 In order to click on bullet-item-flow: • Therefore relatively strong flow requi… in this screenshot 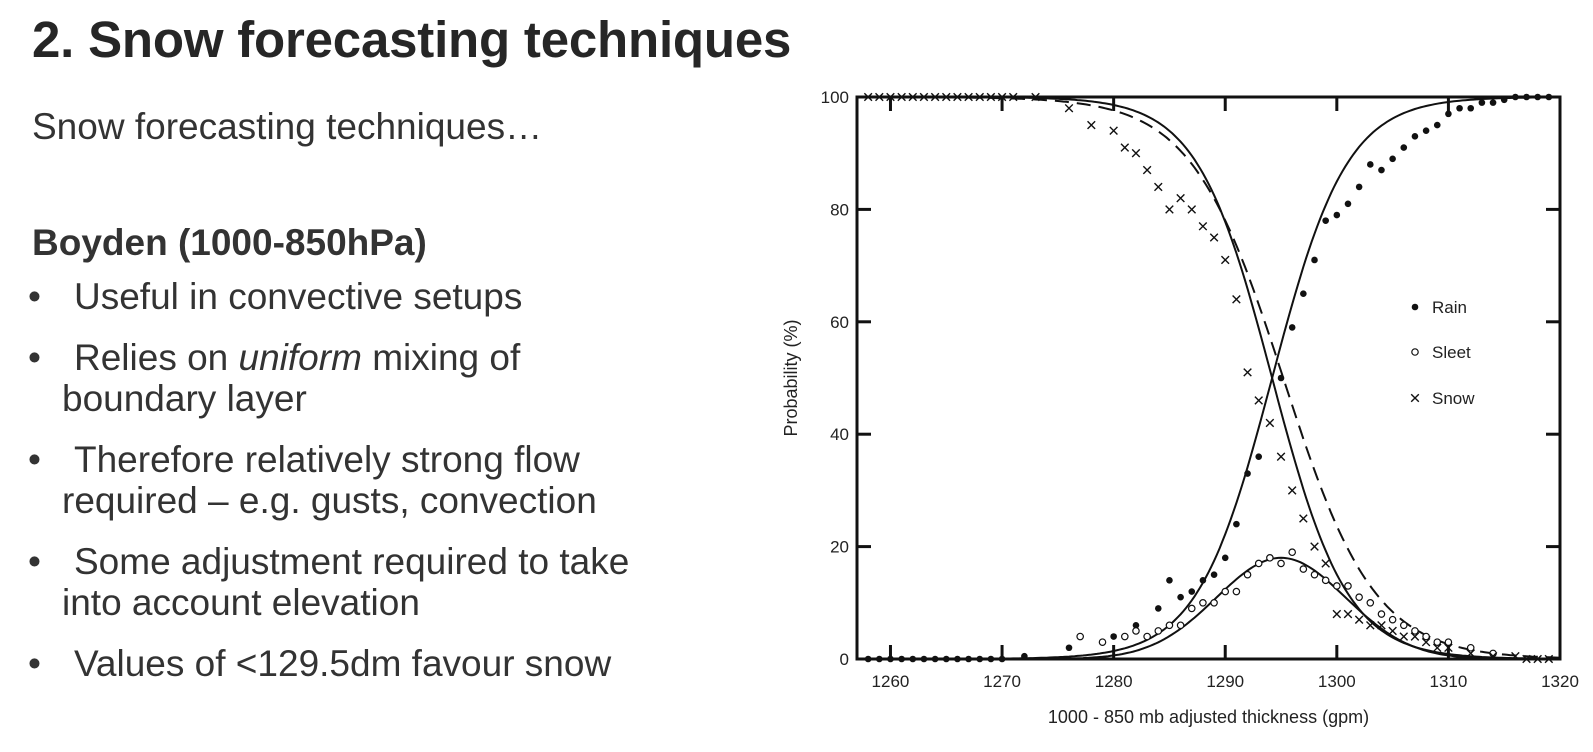, I will do `click(398, 480)`.